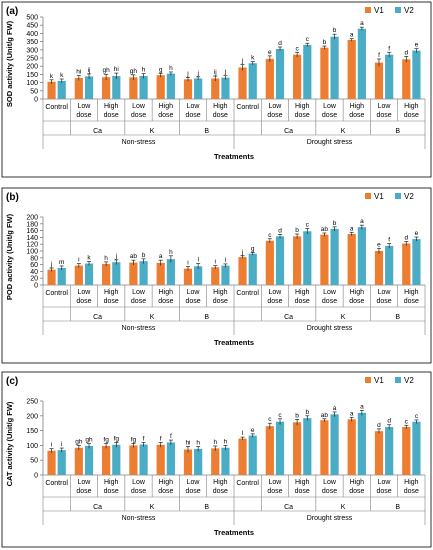 The image size is (433, 550). I want to click on subgroup-label: B, so click(206, 317).